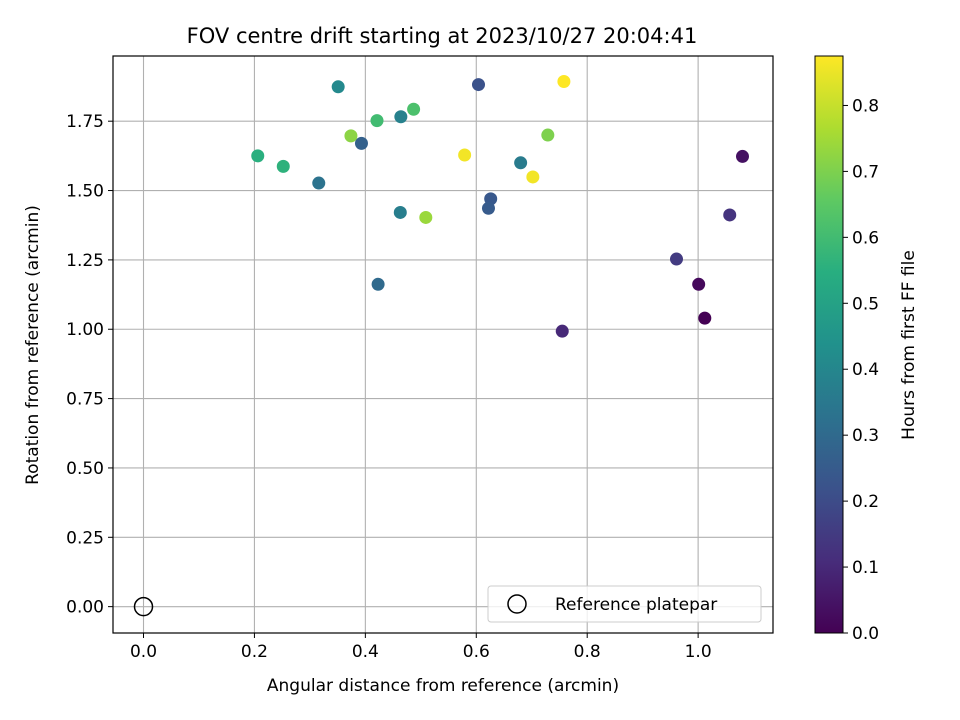 The width and height of the screenshot is (960, 720). Describe the element at coordinates (909, 345) in the screenshot. I see `colorbar-label: Hours from first FF file` at that location.